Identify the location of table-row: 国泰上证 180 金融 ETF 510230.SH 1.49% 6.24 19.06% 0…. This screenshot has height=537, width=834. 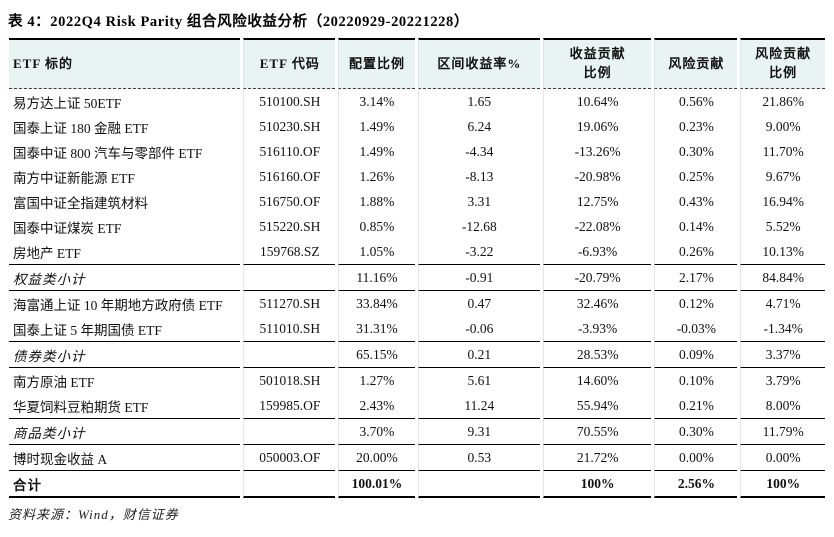
(417, 126).